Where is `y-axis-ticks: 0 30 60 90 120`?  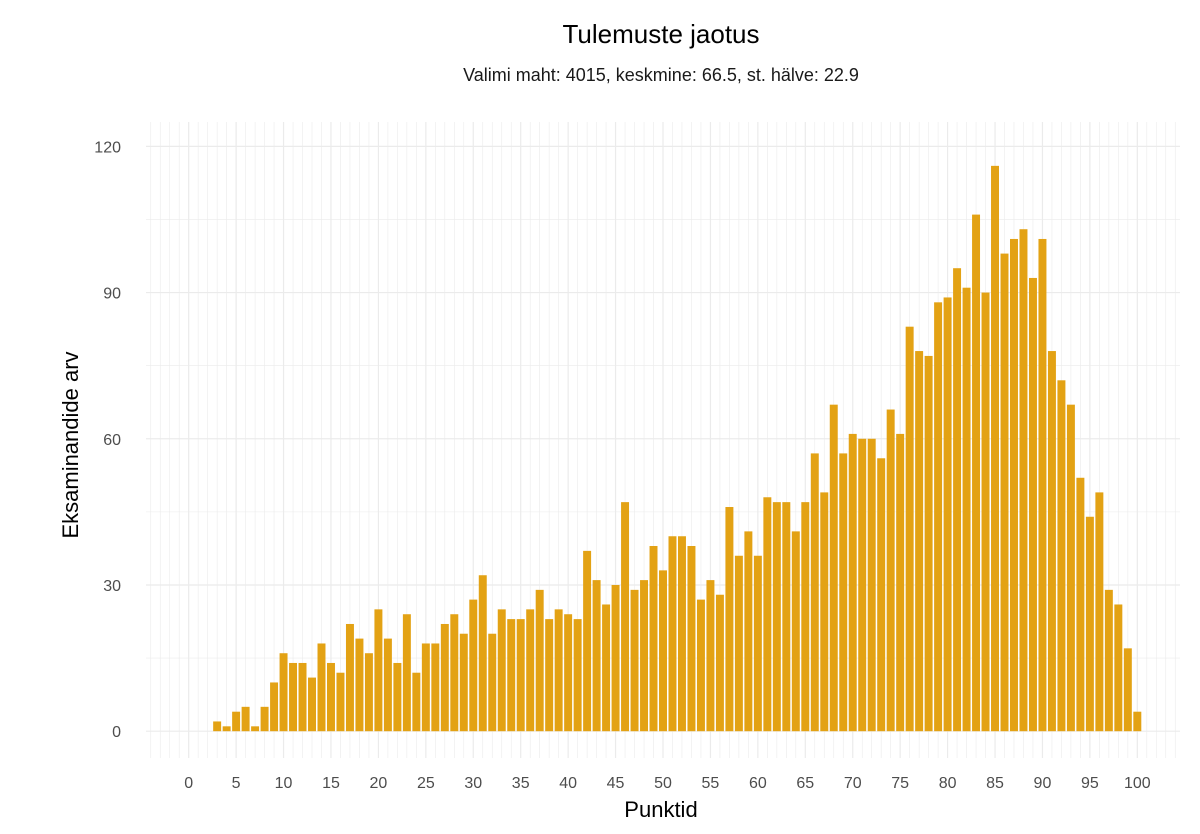
y-axis-ticks: 0 30 60 90 120 is located at coordinates (107, 440).